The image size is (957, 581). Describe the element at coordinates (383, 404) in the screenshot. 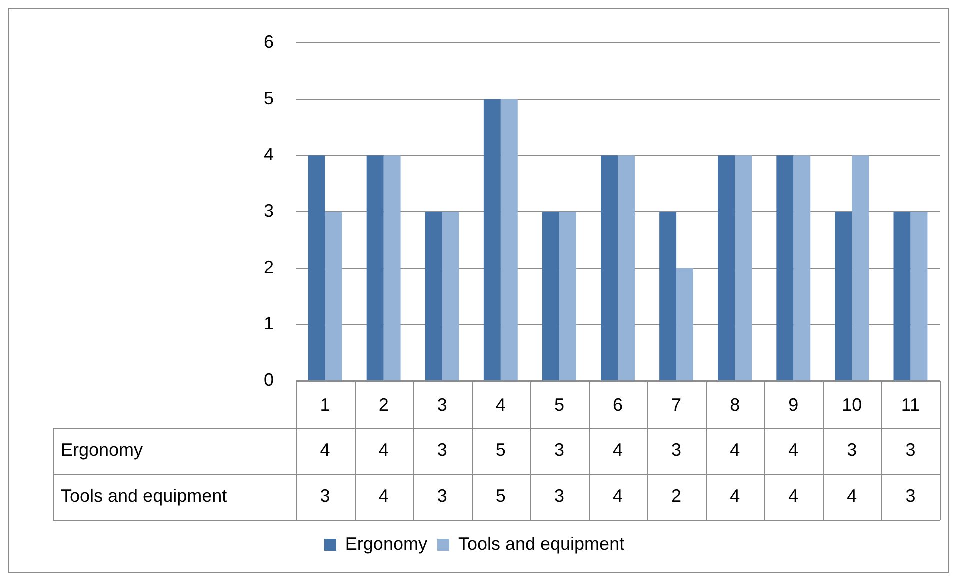

I see `x-tick-label: 2` at that location.